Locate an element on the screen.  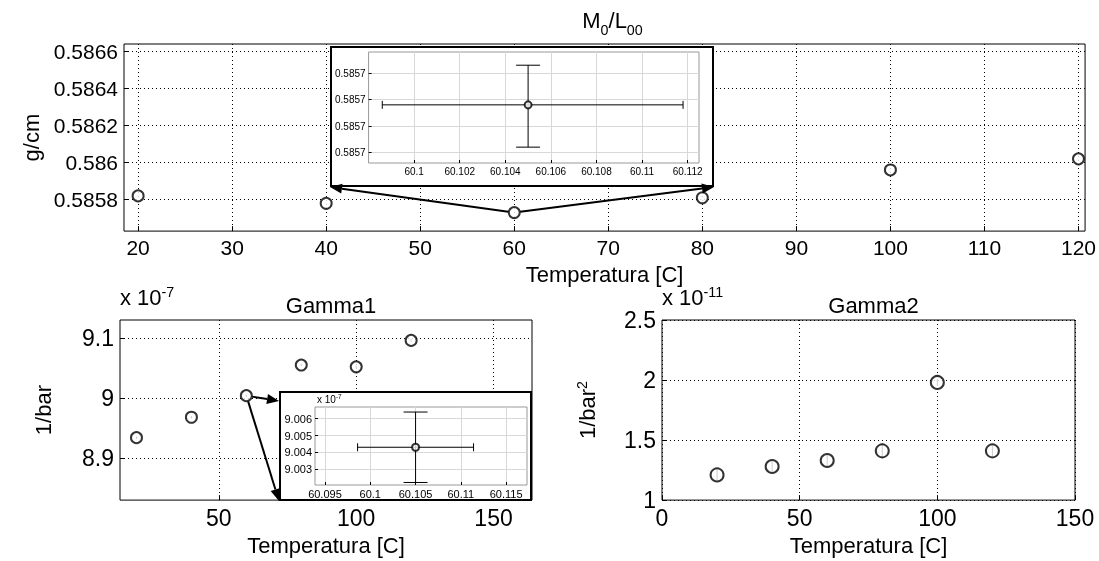
x-tick-label: 110 is located at coordinates (984, 248).